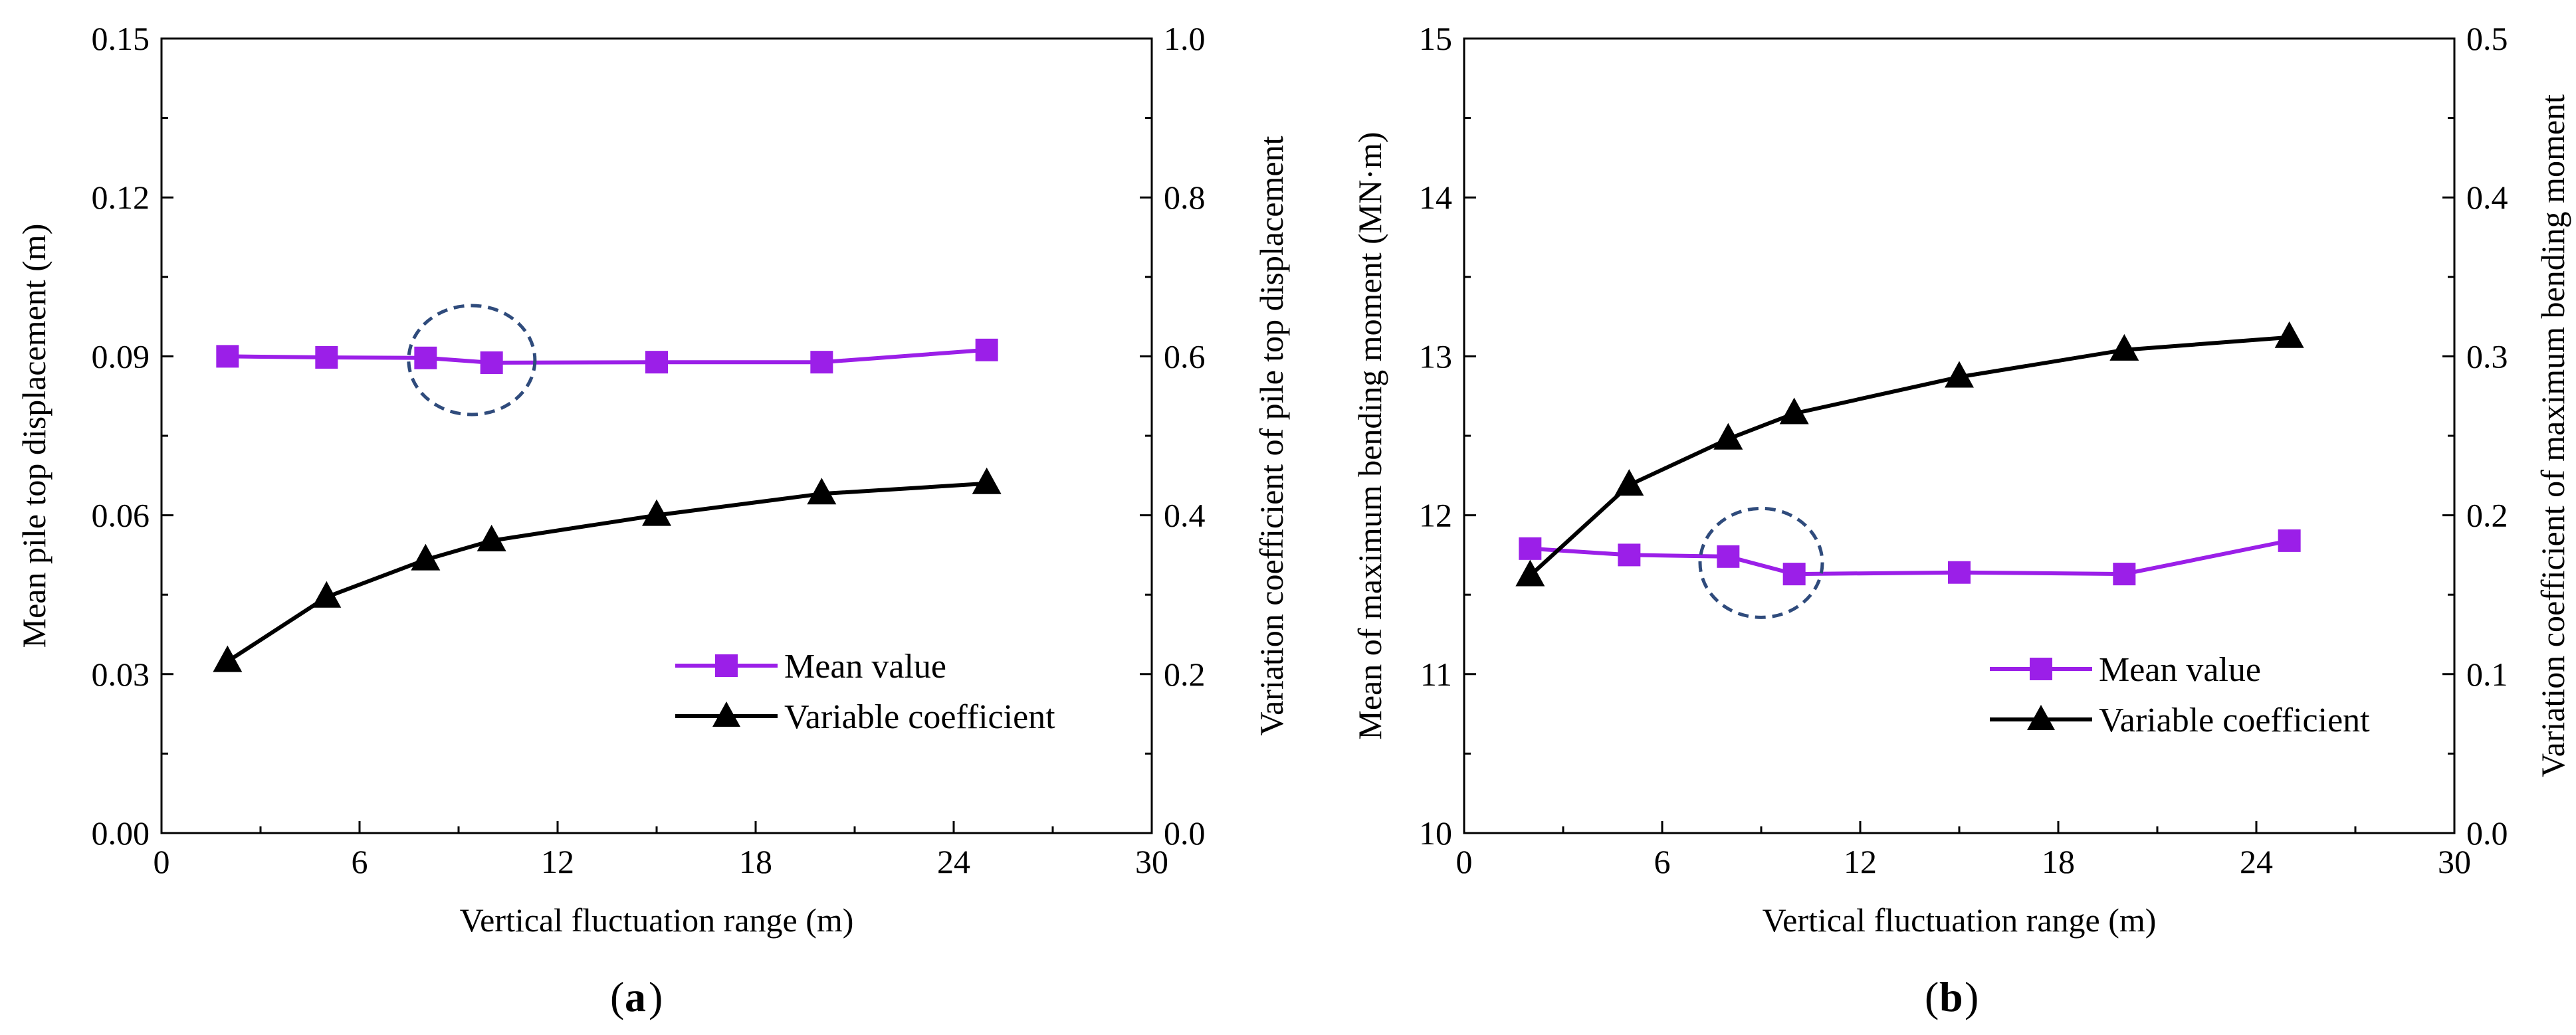 The image size is (2576, 1035). What do you see at coordinates (1173, 436) in the screenshot?
I see `y-right-ticks-a: 0.0 0.2 0.4 0.6 0.8 1.0` at bounding box center [1173, 436].